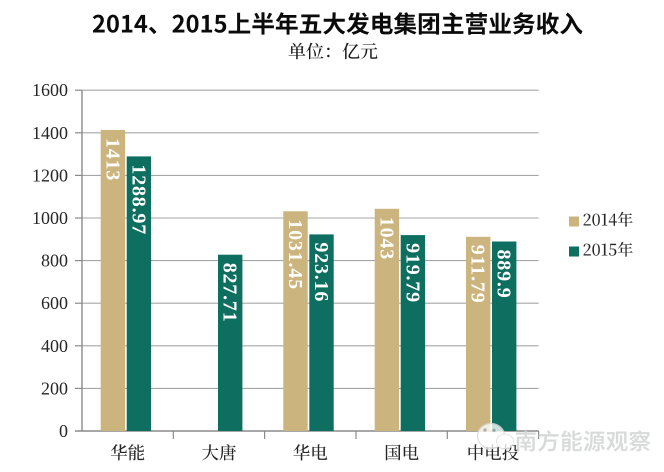 The image size is (664, 472). Describe the element at coordinates (54, 346) in the screenshot. I see `svg-text: 400` at that location.